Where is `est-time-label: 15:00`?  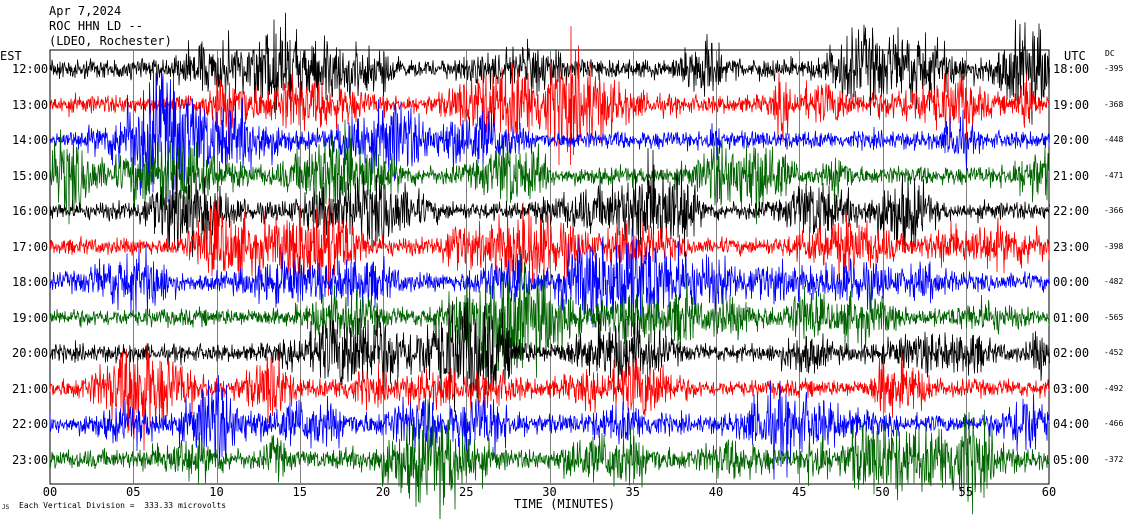
est-time-label: 15:00 is located at coordinates (30, 175).